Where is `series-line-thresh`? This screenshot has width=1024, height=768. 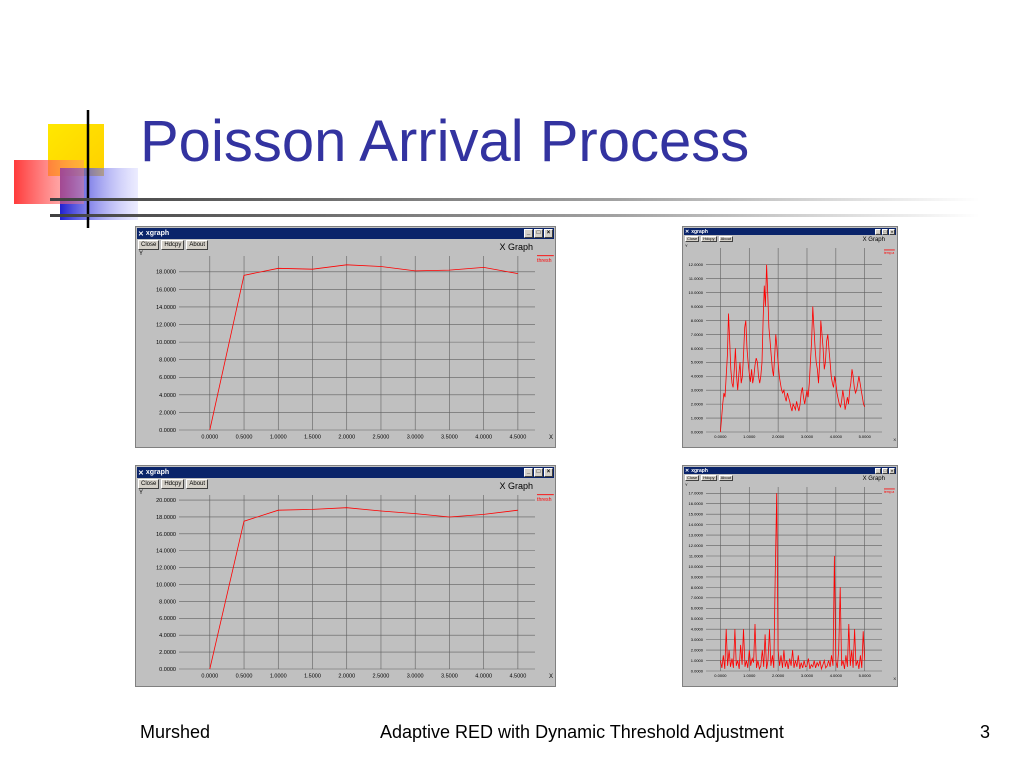
series-line-thresh is located at coordinates (363, 588).